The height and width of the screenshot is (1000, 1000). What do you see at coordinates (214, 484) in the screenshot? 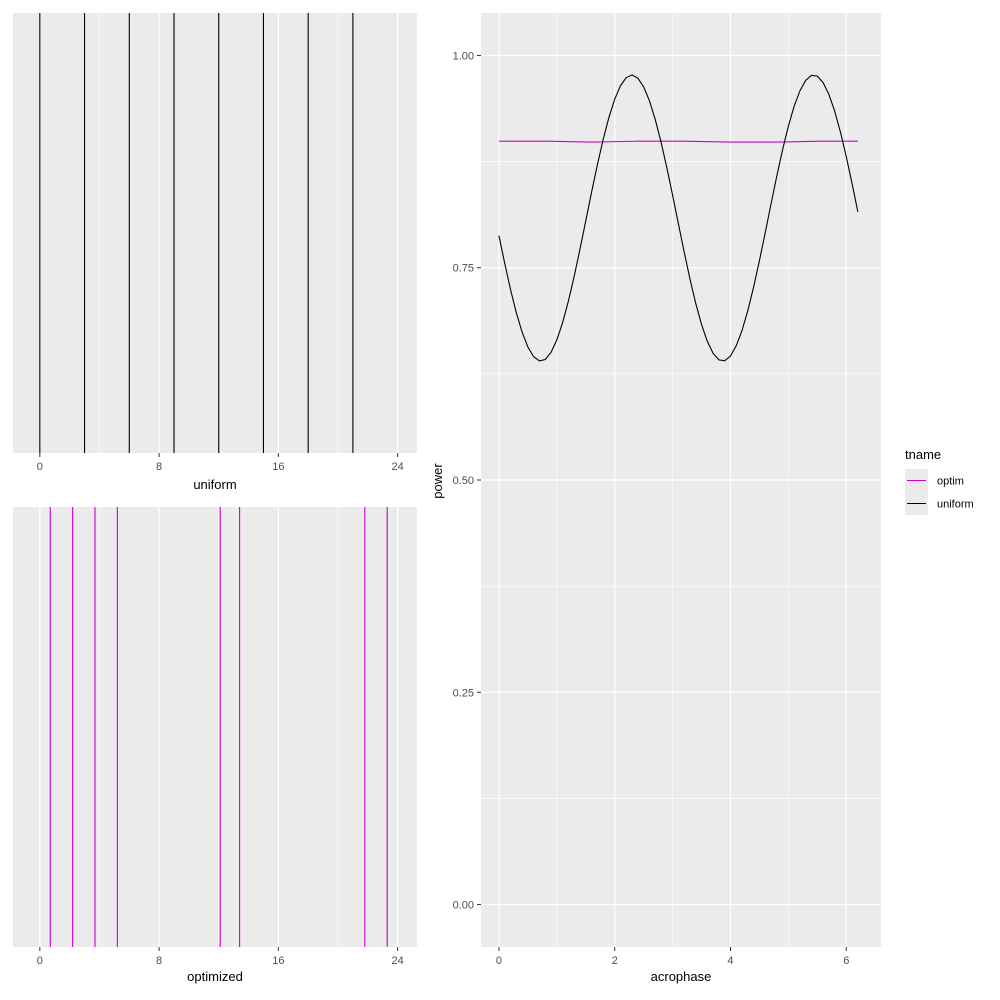
I see `uniform-x-axis-title: uniform` at bounding box center [214, 484].